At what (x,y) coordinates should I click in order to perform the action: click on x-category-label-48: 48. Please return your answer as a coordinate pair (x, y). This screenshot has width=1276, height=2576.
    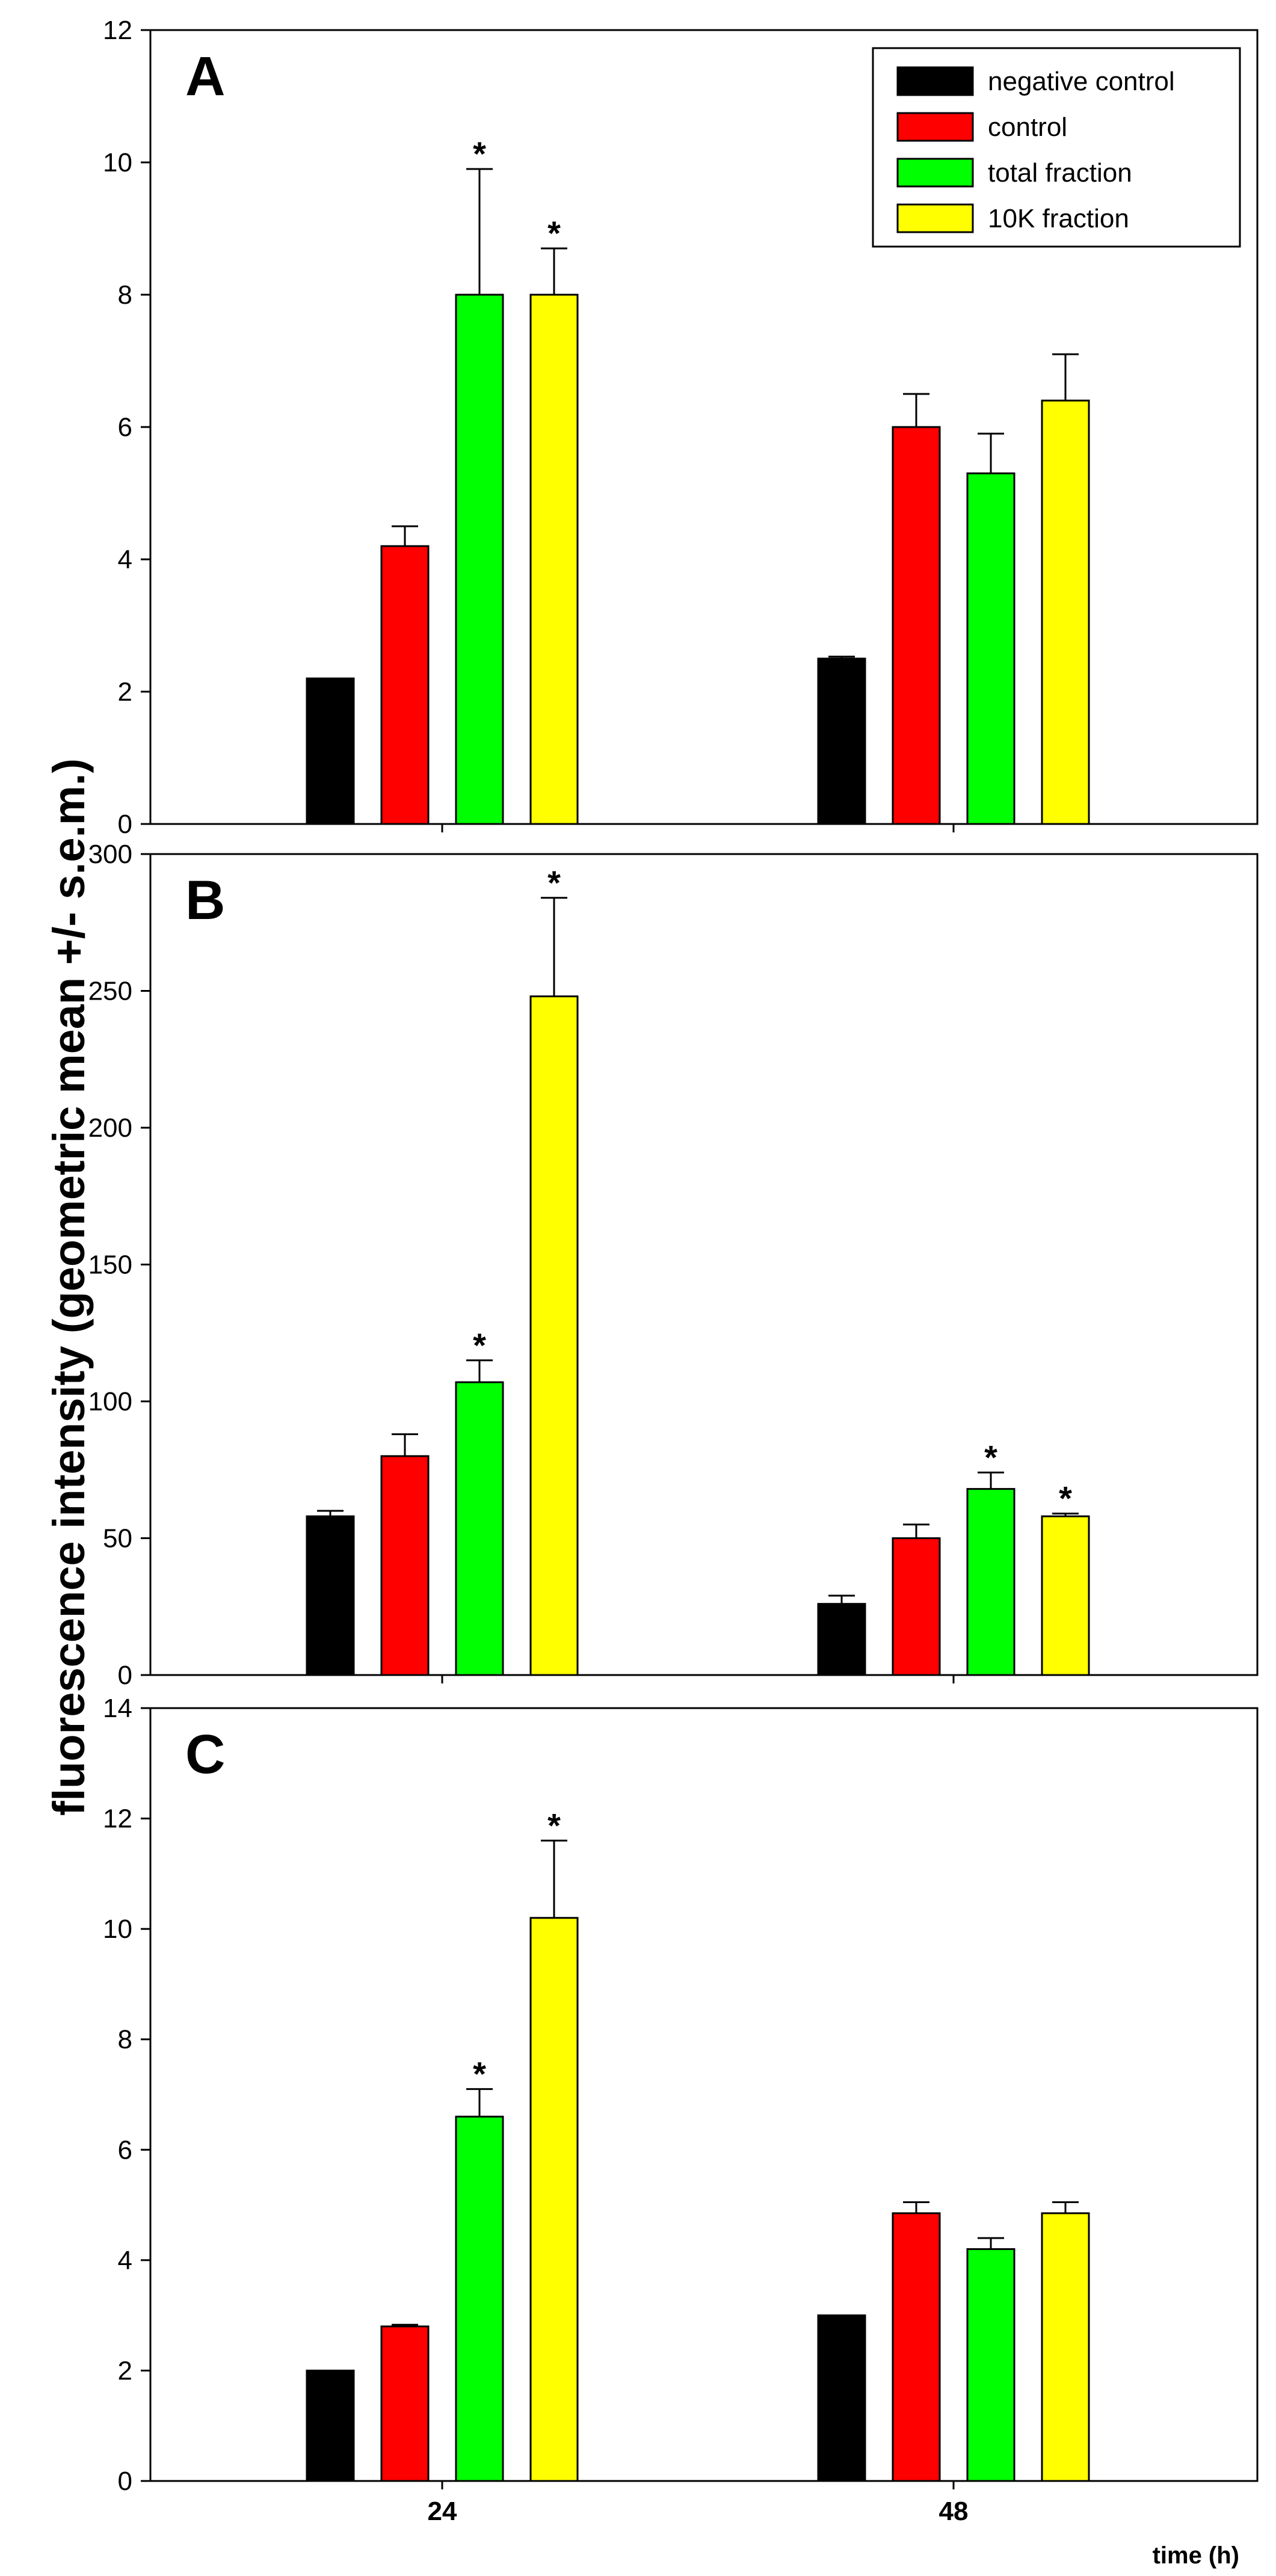
    Looking at the image, I should click on (954, 2511).